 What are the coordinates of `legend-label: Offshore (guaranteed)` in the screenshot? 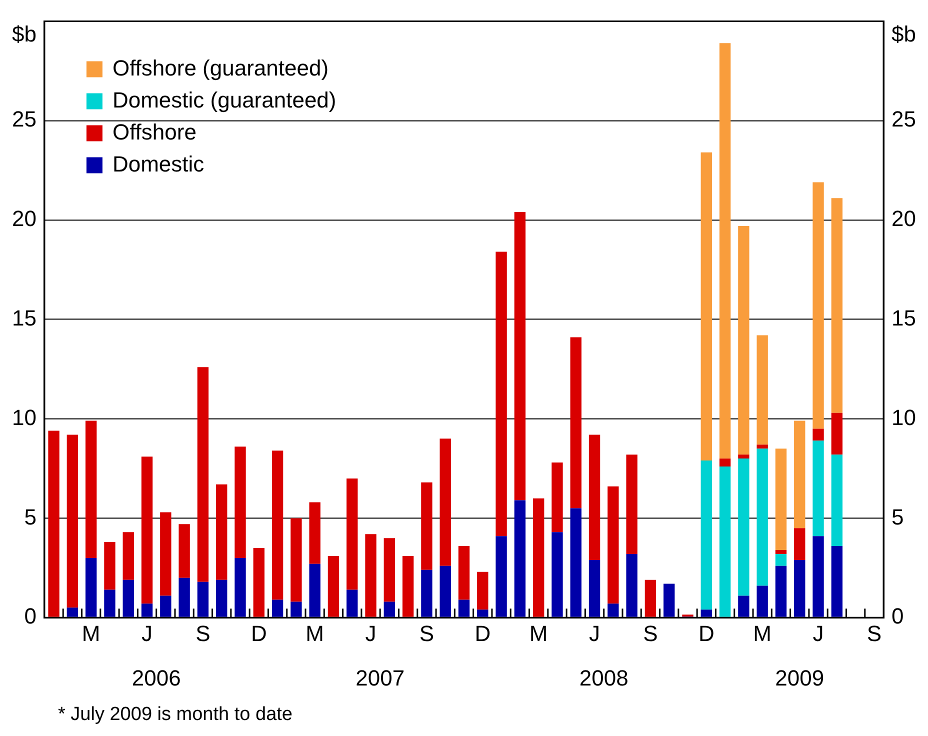 It's located at (220, 67).